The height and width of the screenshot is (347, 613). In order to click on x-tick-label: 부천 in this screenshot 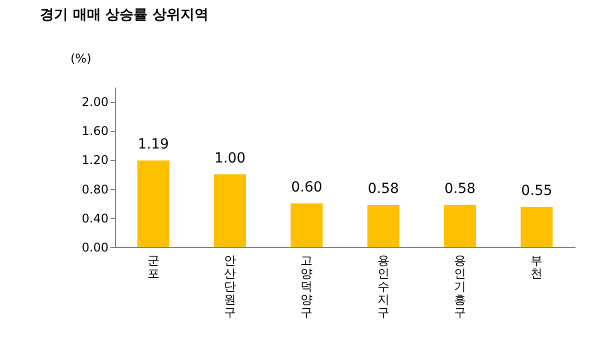, I will do `click(536, 267)`.